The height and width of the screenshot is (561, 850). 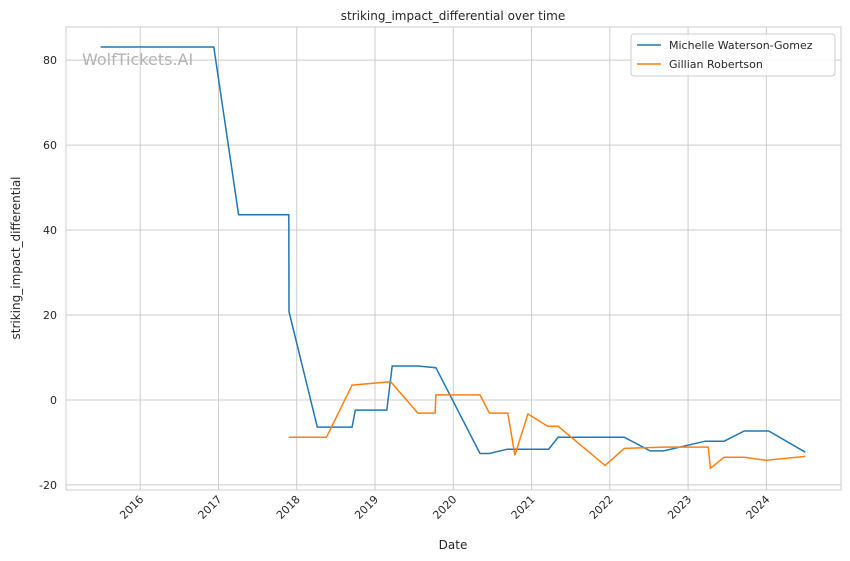 I want to click on y-tick-label: 40, so click(x=50, y=230).